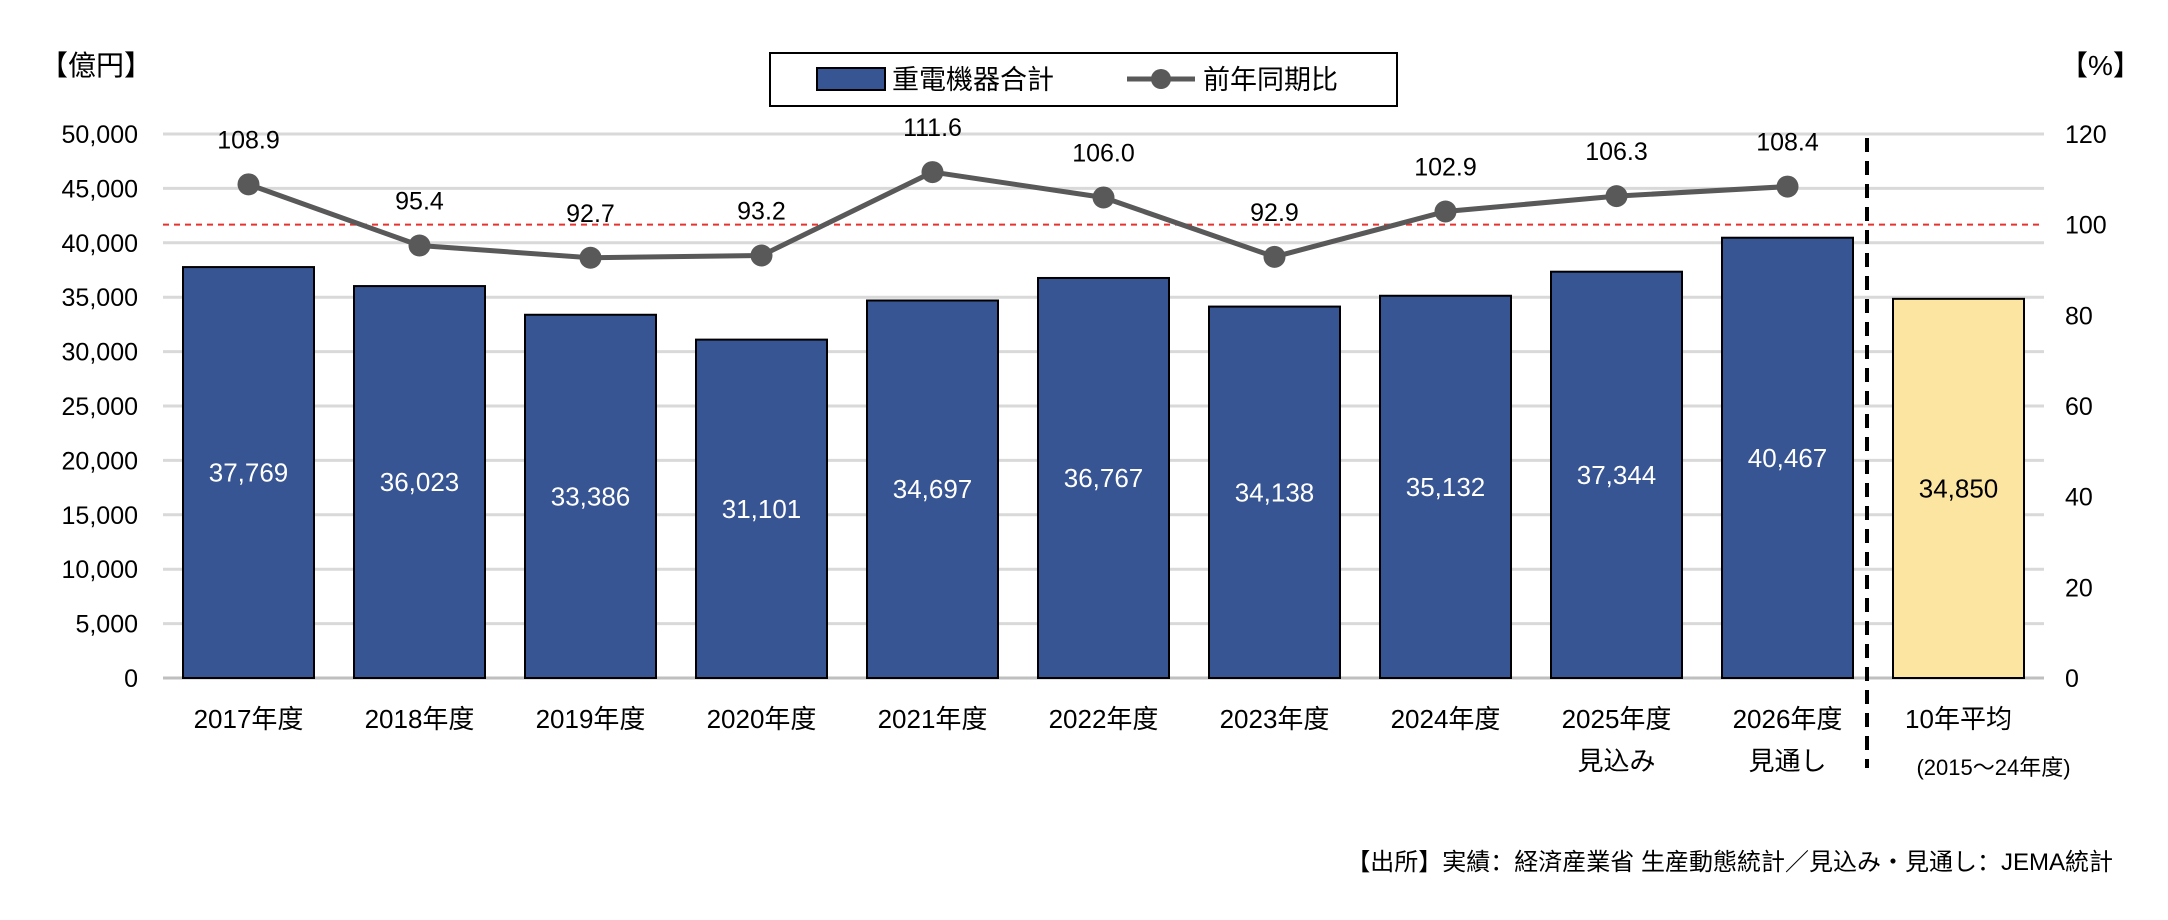  Describe the element at coordinates (100, 298) in the screenshot. I see `left-tick-label: 35,000` at that location.